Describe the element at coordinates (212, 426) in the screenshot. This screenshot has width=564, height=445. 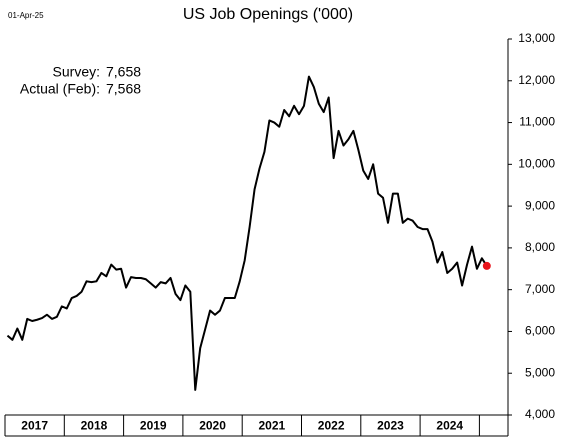
I see `x-tick-label: 2020` at that location.